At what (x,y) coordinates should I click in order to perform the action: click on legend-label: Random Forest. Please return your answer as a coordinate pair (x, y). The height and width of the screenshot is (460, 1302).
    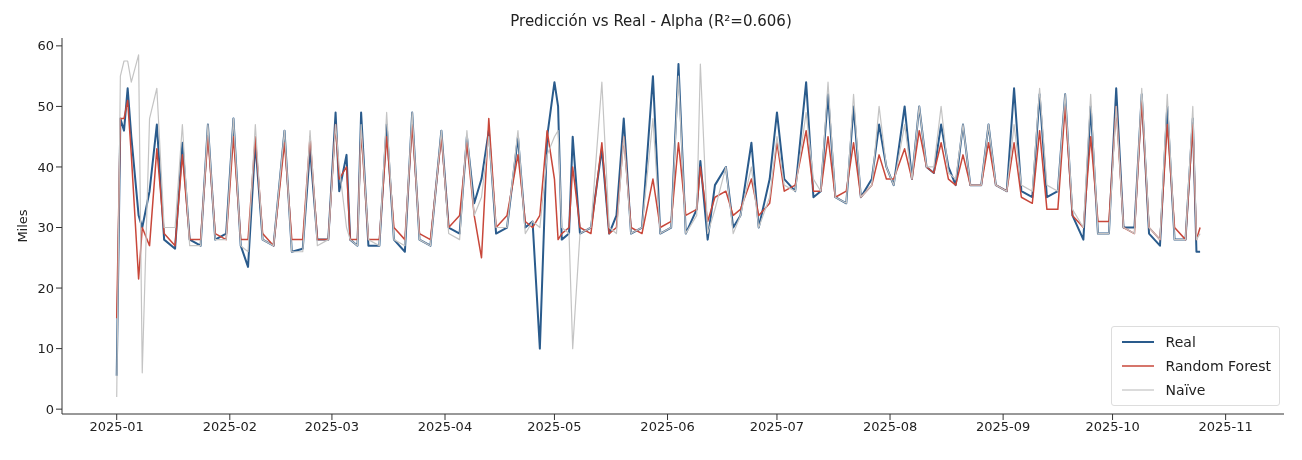
    Looking at the image, I should click on (1218, 366).